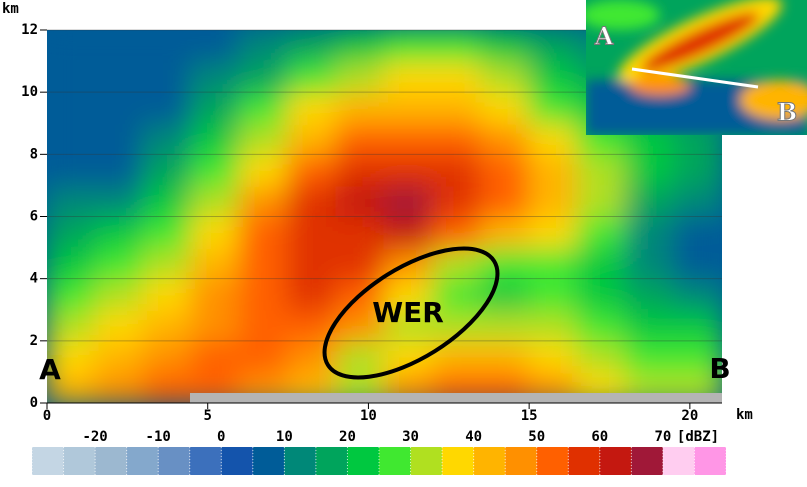  What do you see at coordinates (34, 279) in the screenshot?
I see `y-tick-label: 4` at bounding box center [34, 279].